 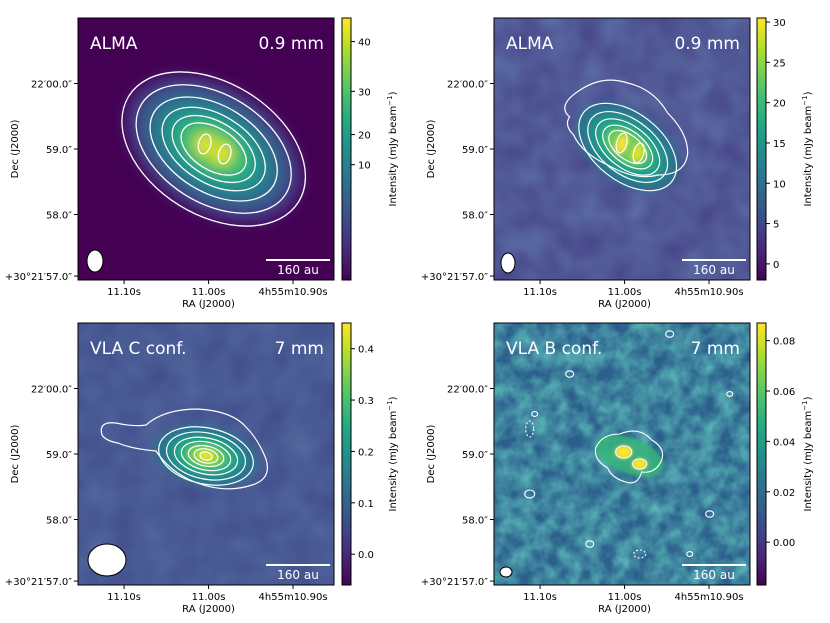 I want to click on instrument-label: VLA C conf., so click(x=138, y=349).